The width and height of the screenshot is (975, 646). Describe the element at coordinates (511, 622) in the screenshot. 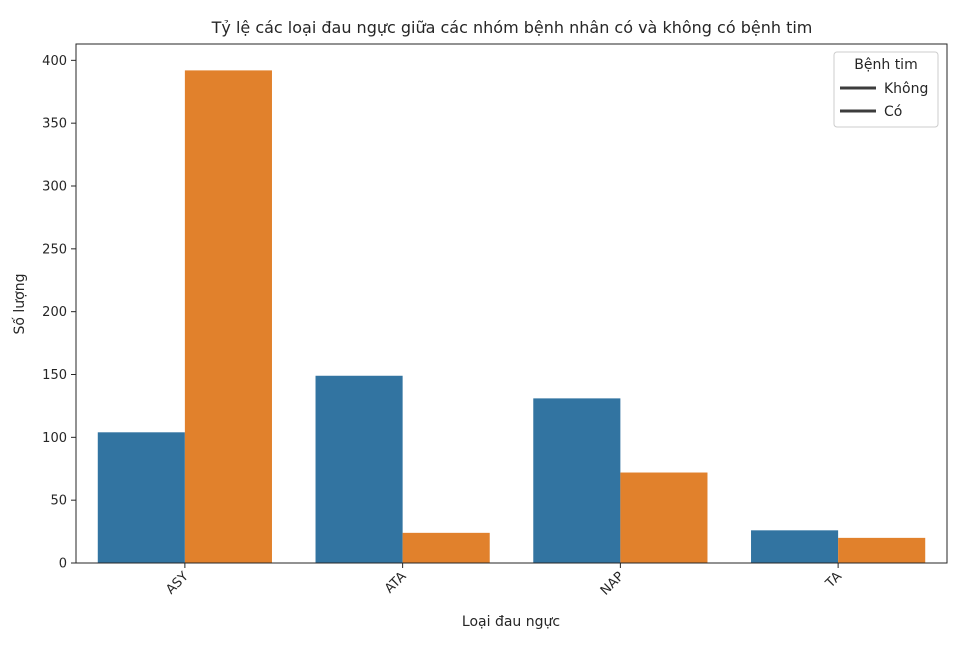

I see `x-axis-label: Loại đau ngực` at that location.